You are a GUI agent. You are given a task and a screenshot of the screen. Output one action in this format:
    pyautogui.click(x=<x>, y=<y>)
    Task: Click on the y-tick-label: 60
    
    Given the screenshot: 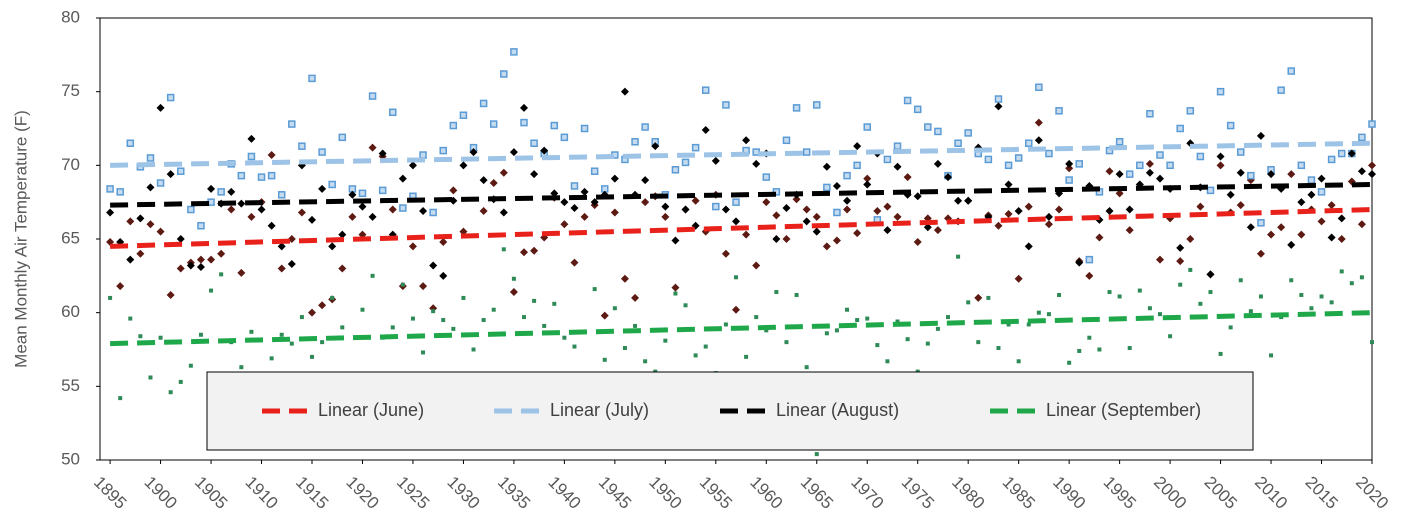 What is the action you would take?
    pyautogui.click(x=70, y=311)
    